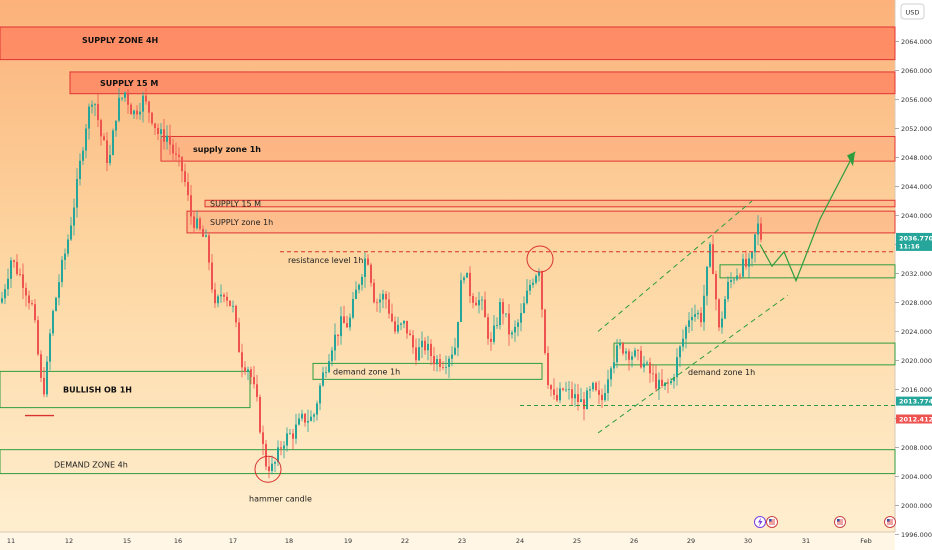  I want to click on currency-badge: USD, so click(912, 11).